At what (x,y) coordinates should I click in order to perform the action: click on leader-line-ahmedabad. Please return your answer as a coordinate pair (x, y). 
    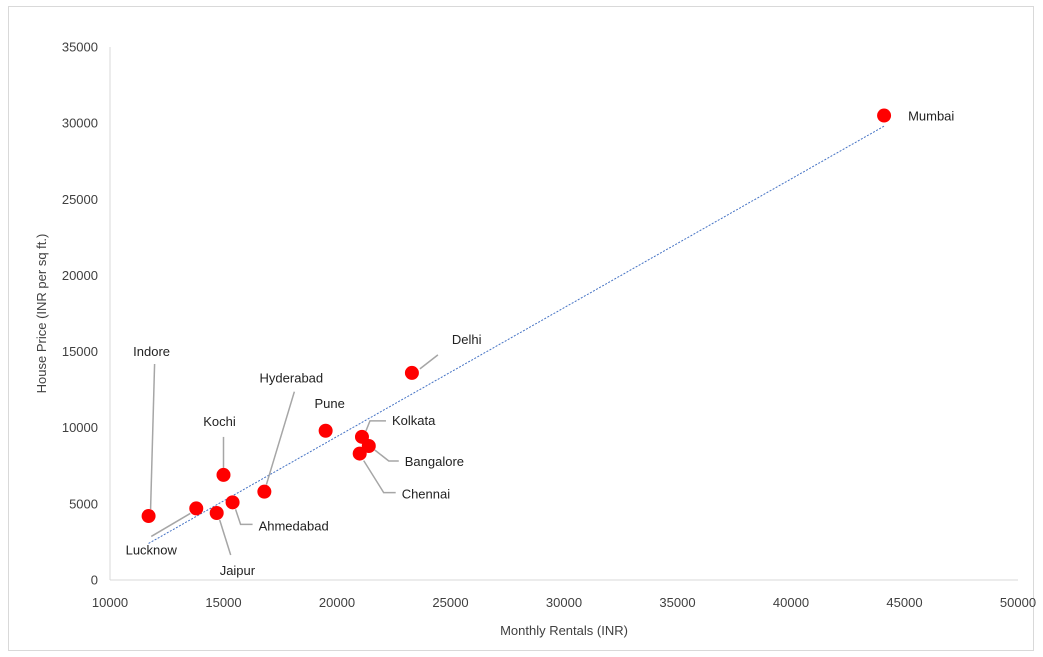
    Looking at the image, I should click on (243, 517).